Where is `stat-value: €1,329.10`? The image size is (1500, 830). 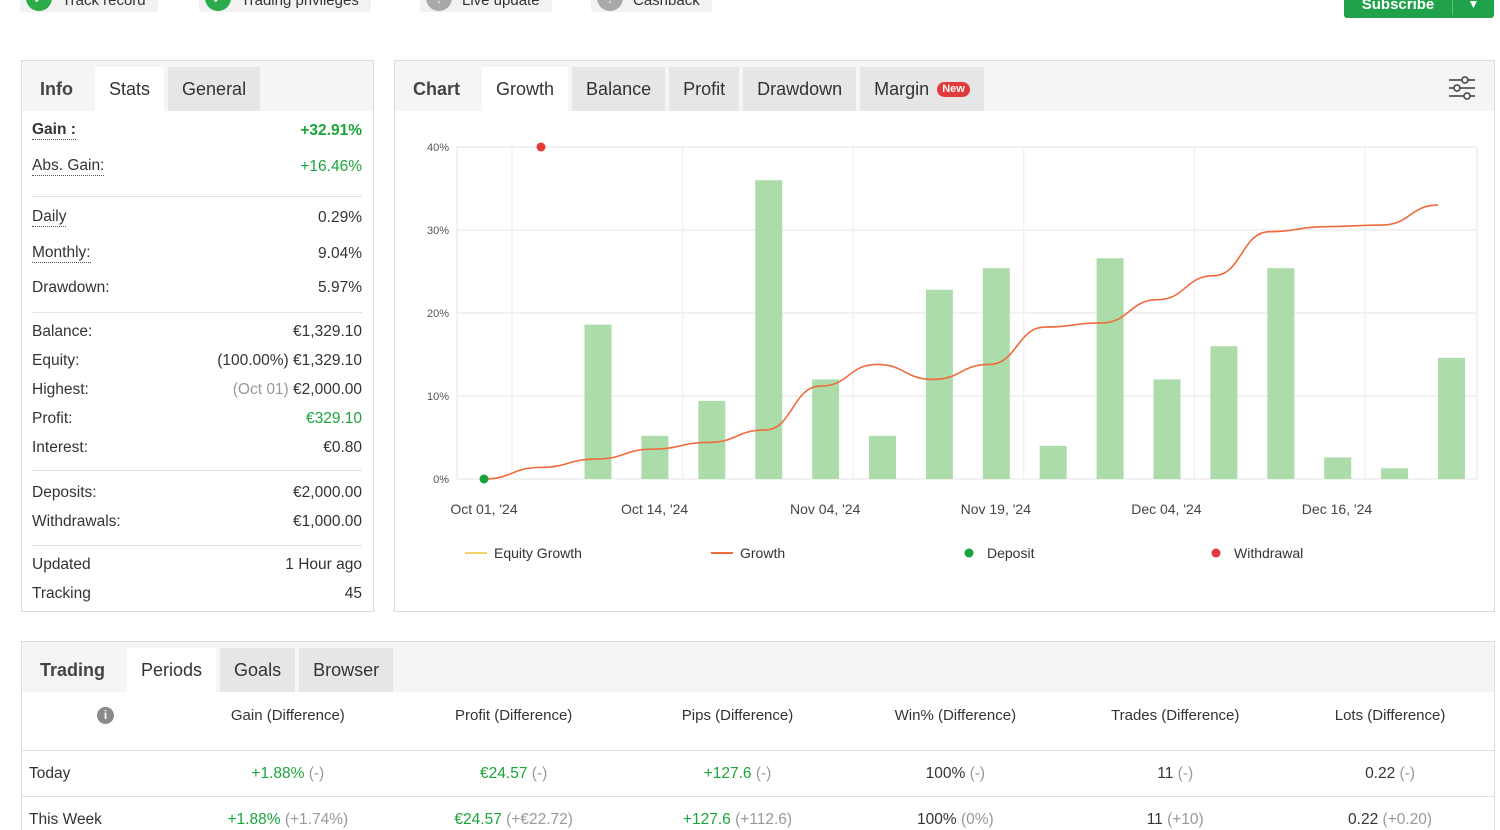 stat-value: €1,329.10 is located at coordinates (327, 360).